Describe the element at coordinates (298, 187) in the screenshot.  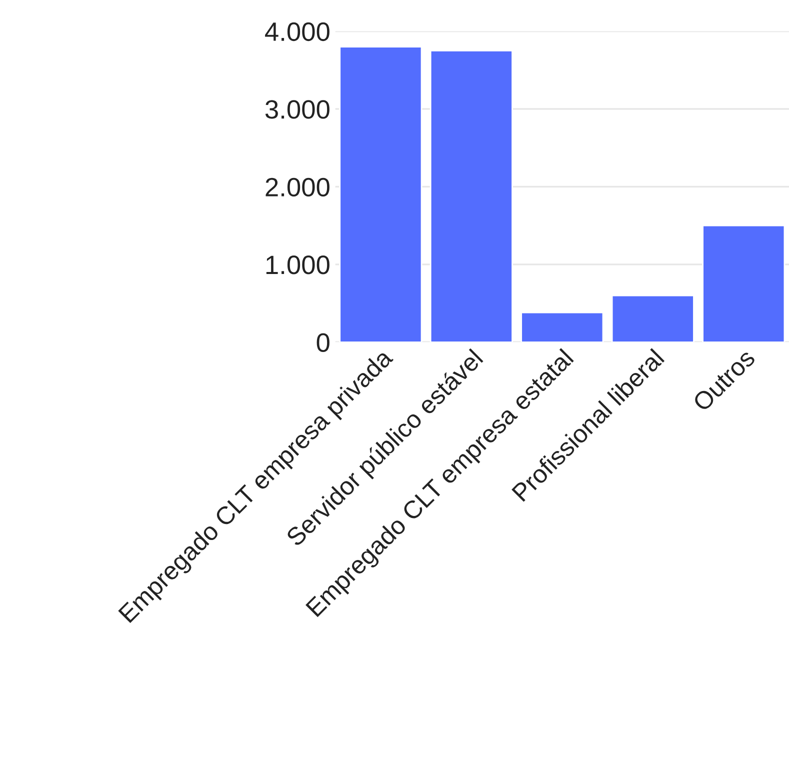
I see `y-tick-label: 2.000` at that location.